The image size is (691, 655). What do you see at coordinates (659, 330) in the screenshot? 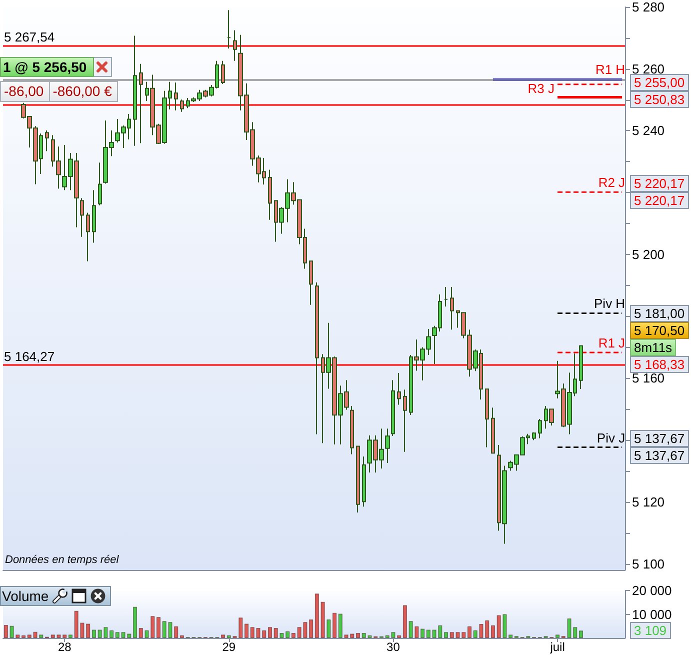
I see `text: 5 170,50` at bounding box center [659, 330].